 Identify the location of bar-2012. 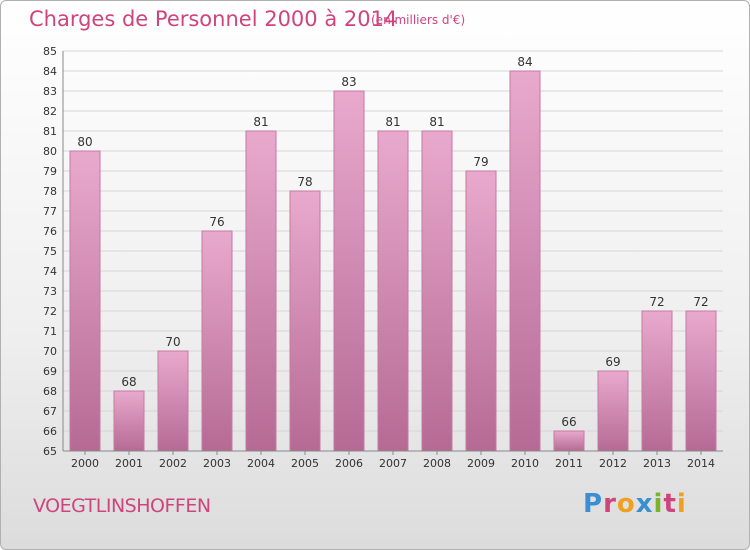
(613, 411).